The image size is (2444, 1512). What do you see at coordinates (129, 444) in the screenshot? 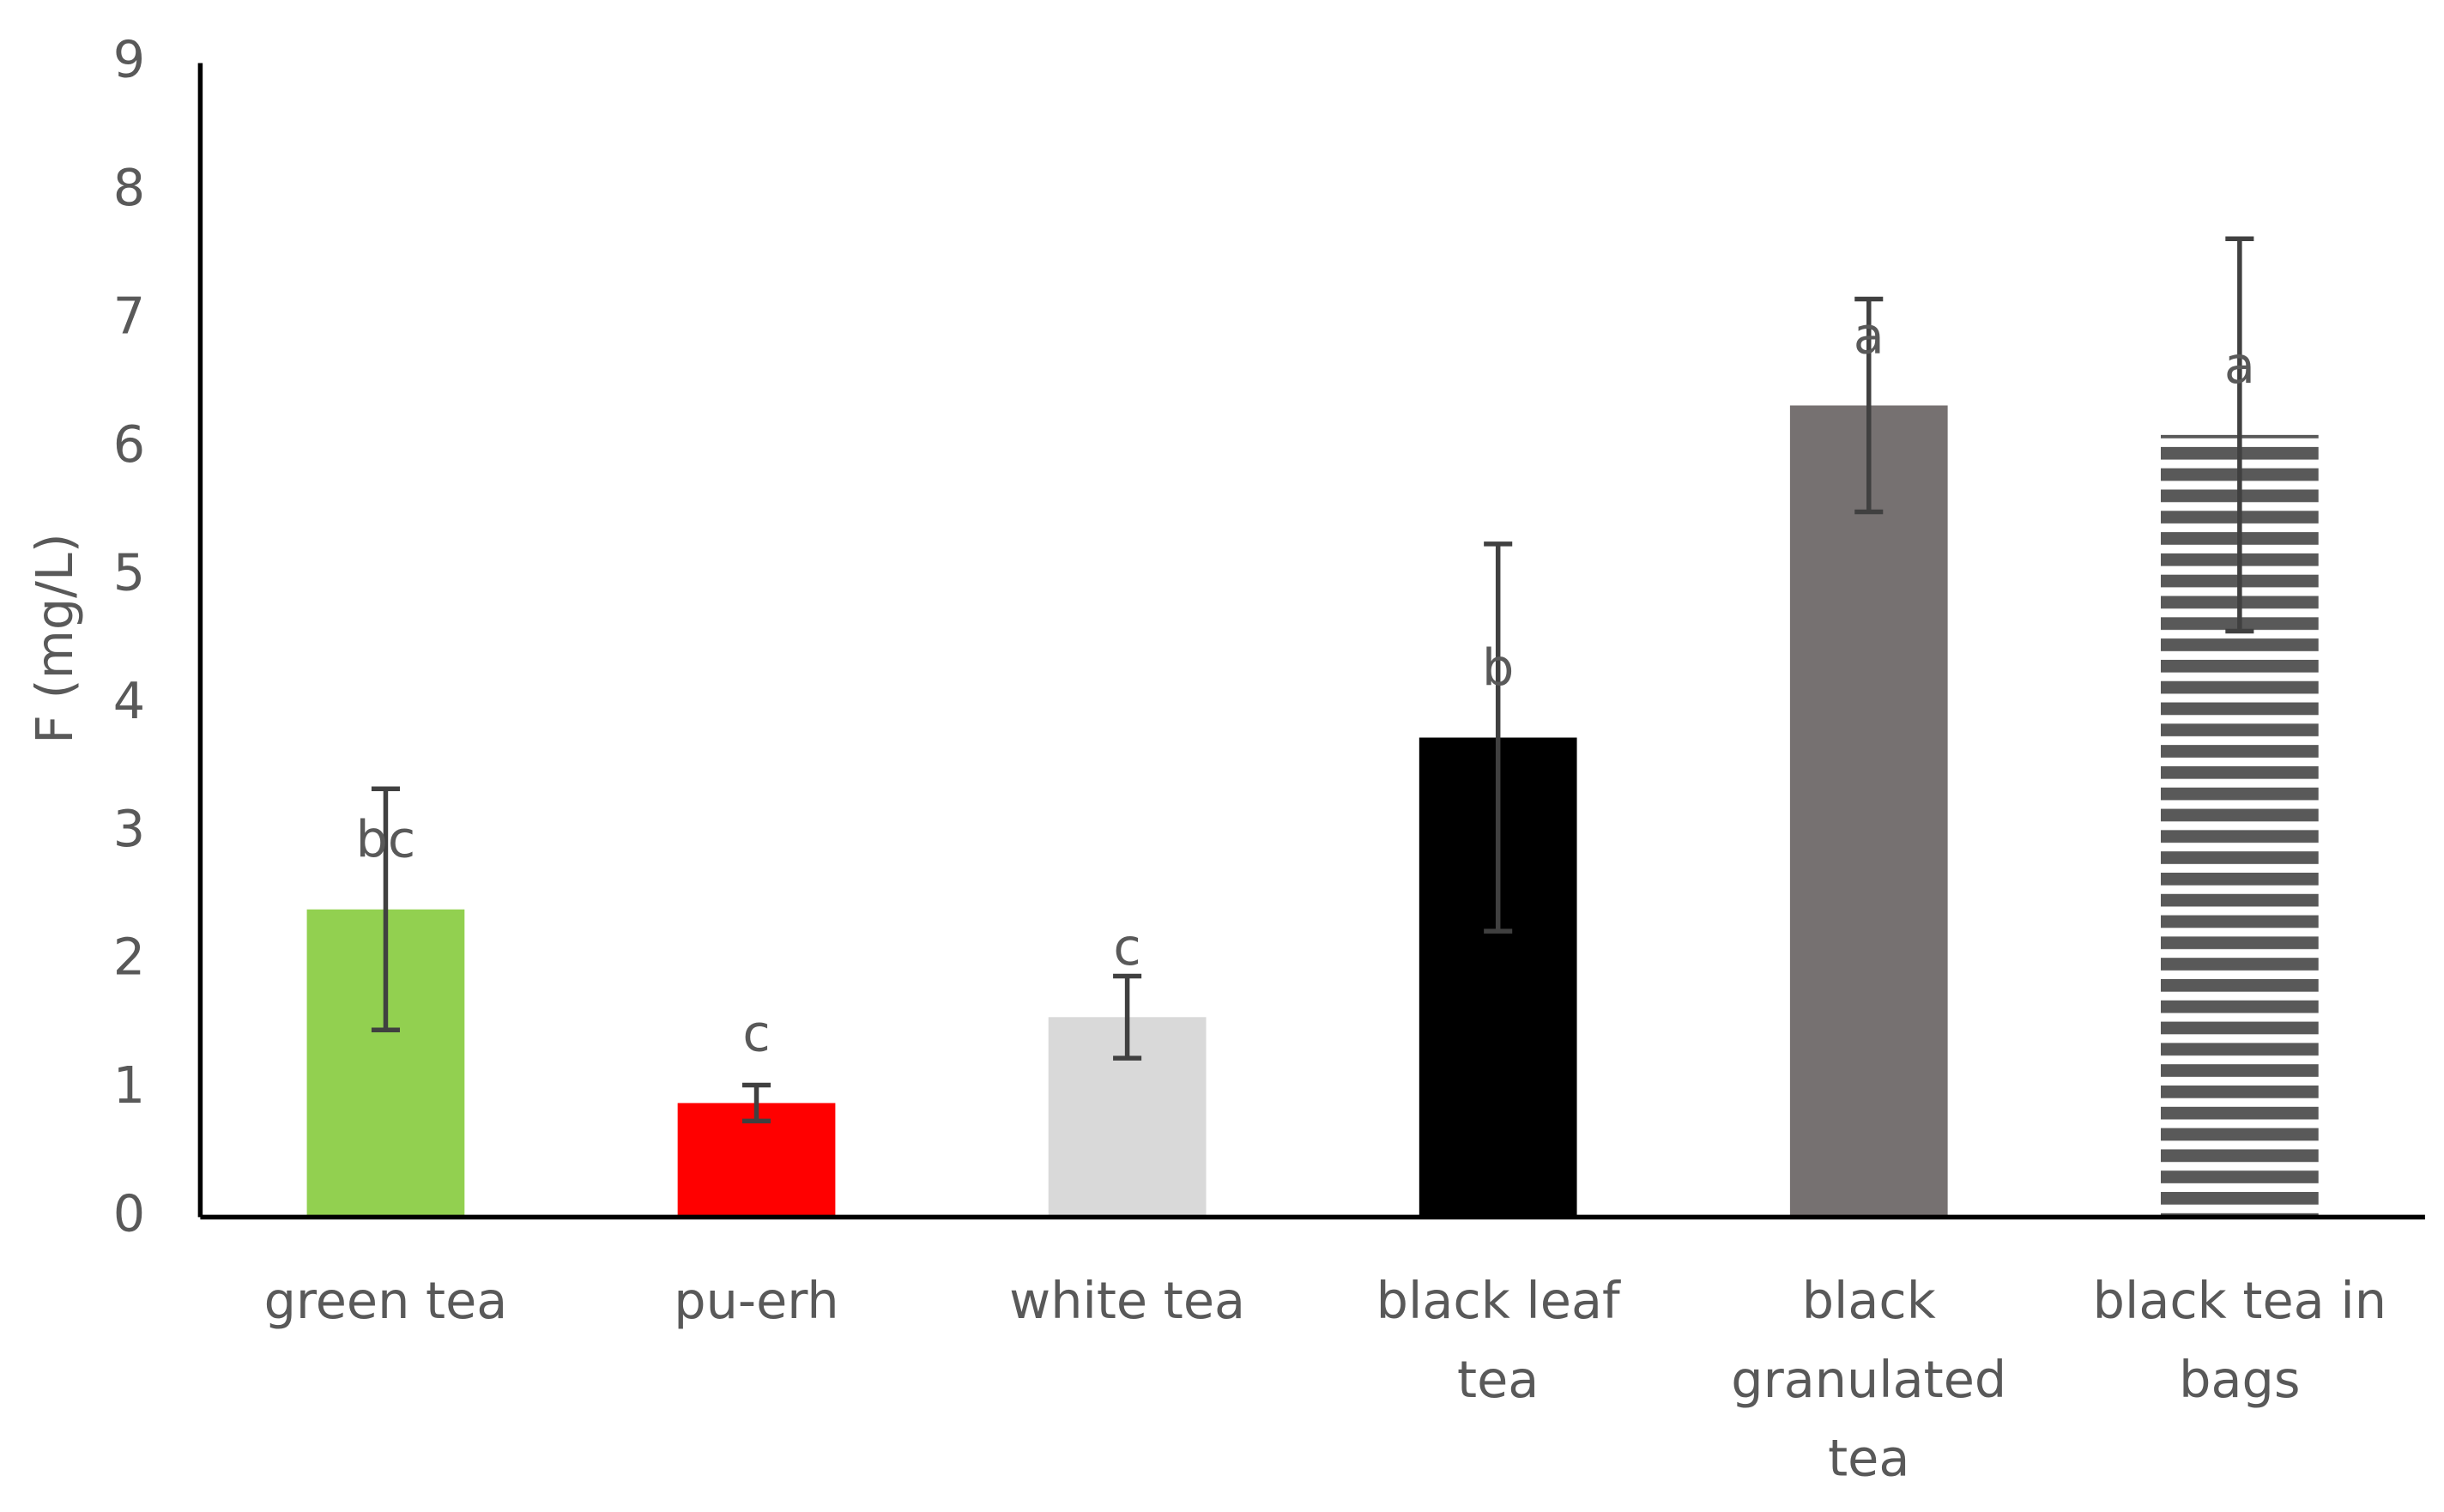
I see `y-tick-label: 6` at bounding box center [129, 444].